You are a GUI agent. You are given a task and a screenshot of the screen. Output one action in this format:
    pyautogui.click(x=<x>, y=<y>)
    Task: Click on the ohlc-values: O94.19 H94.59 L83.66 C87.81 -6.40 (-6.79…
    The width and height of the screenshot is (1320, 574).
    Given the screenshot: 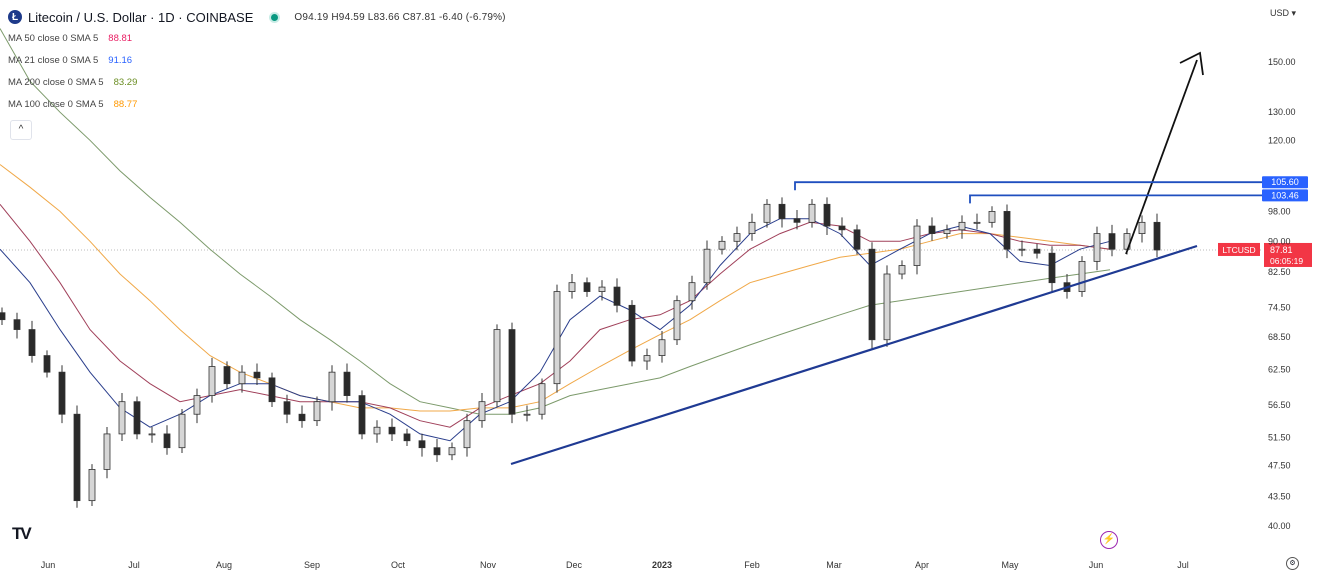 What is the action you would take?
    pyautogui.click(x=400, y=17)
    